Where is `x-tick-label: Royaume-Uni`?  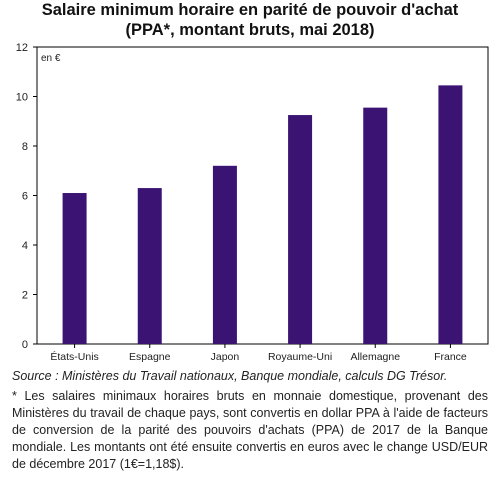 x-tick-label: Royaume-Uni is located at coordinates (300, 357).